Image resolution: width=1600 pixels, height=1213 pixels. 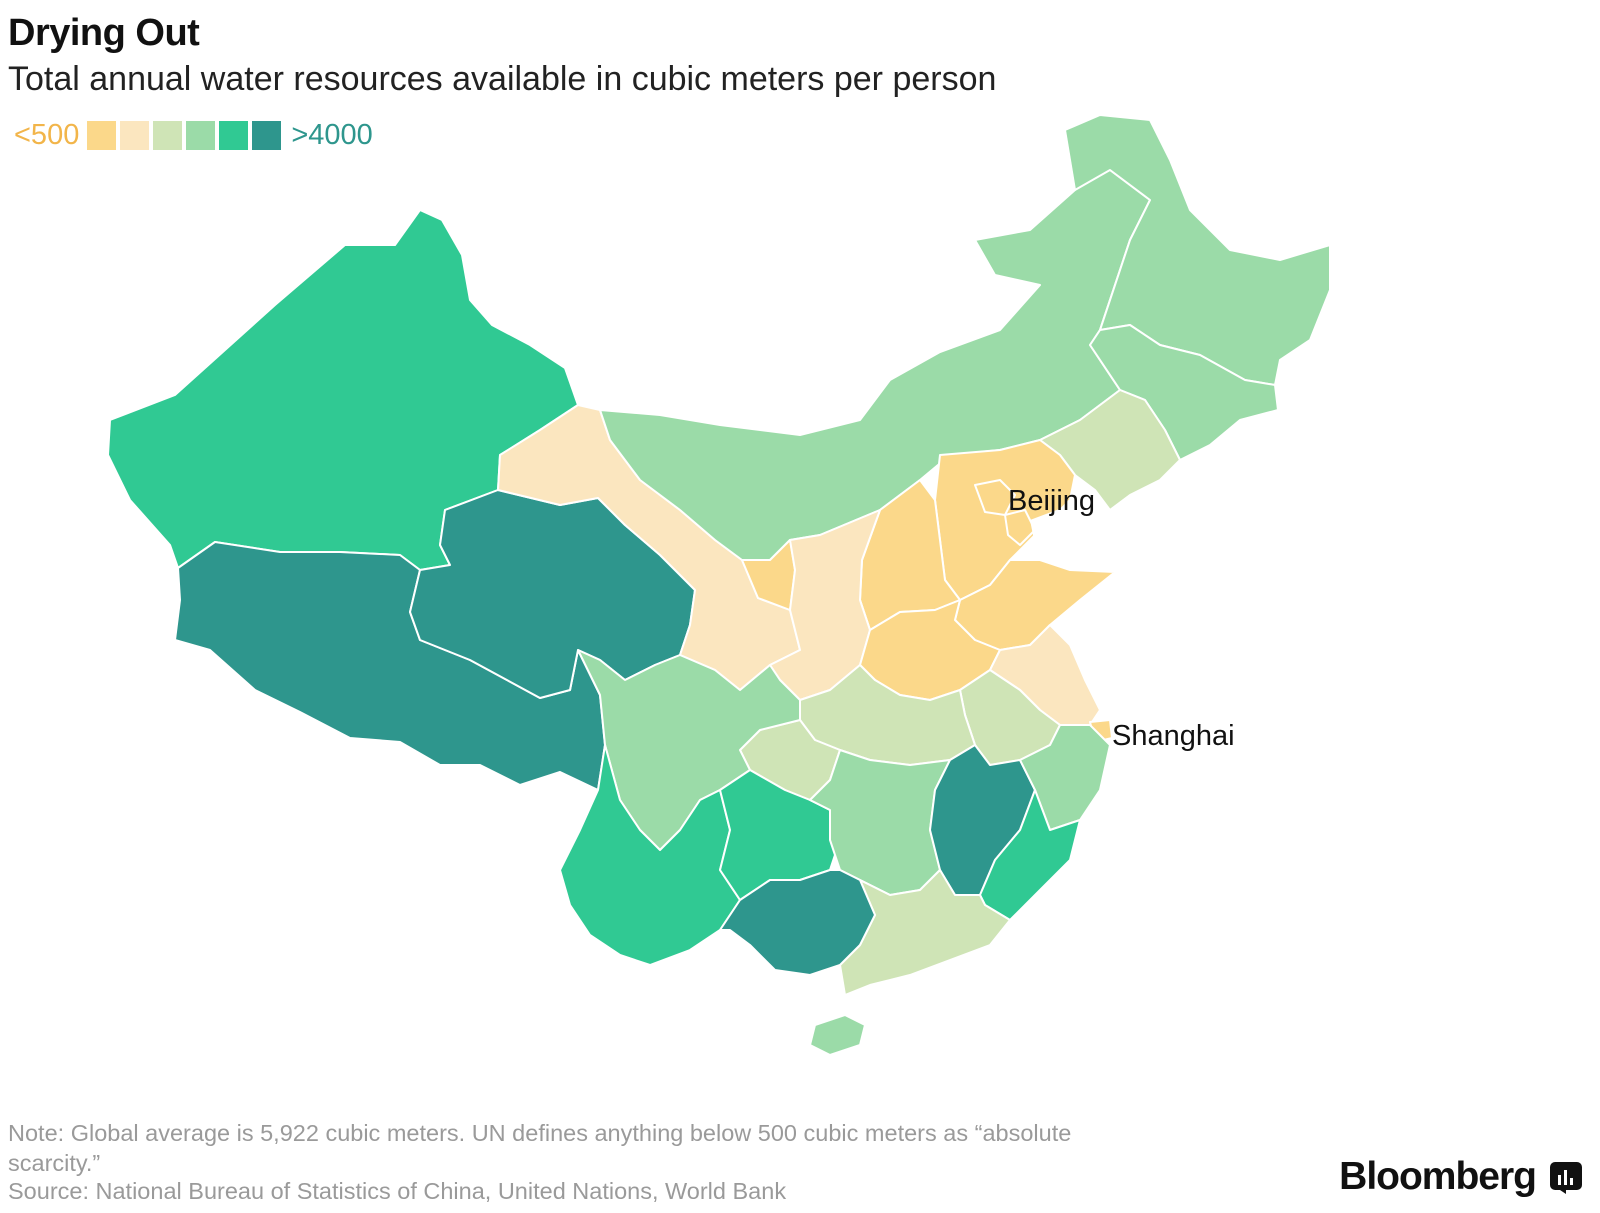 What do you see at coordinates (1566, 1178) in the screenshot?
I see `bloomberg-chart-icon` at bounding box center [1566, 1178].